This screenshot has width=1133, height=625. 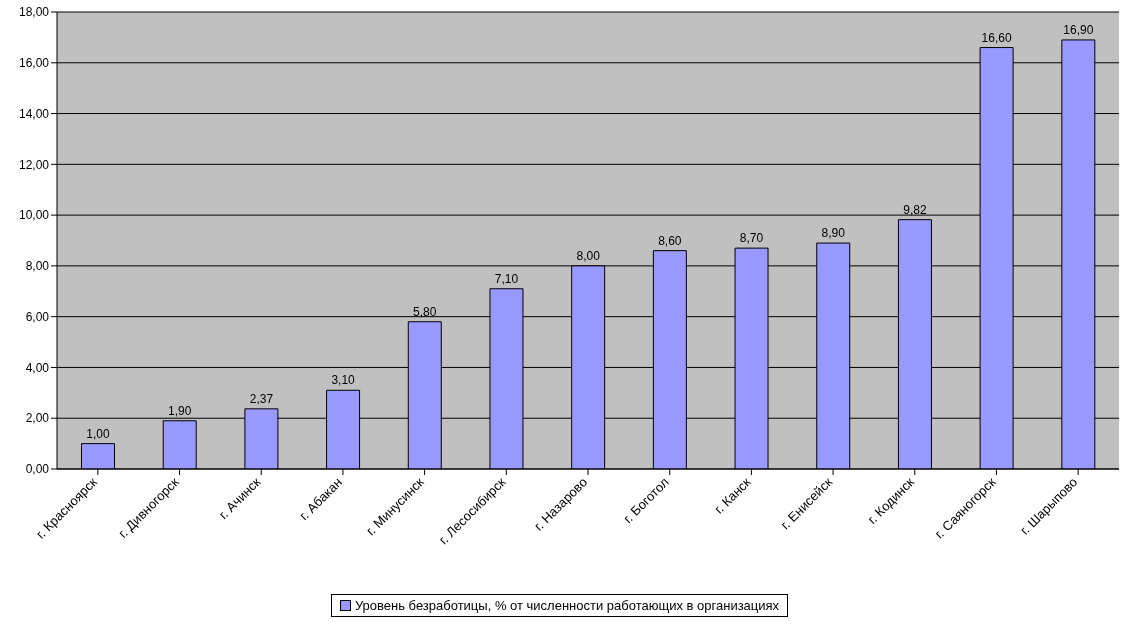 I want to click on y-tick-label: 10,00, so click(x=34, y=215).